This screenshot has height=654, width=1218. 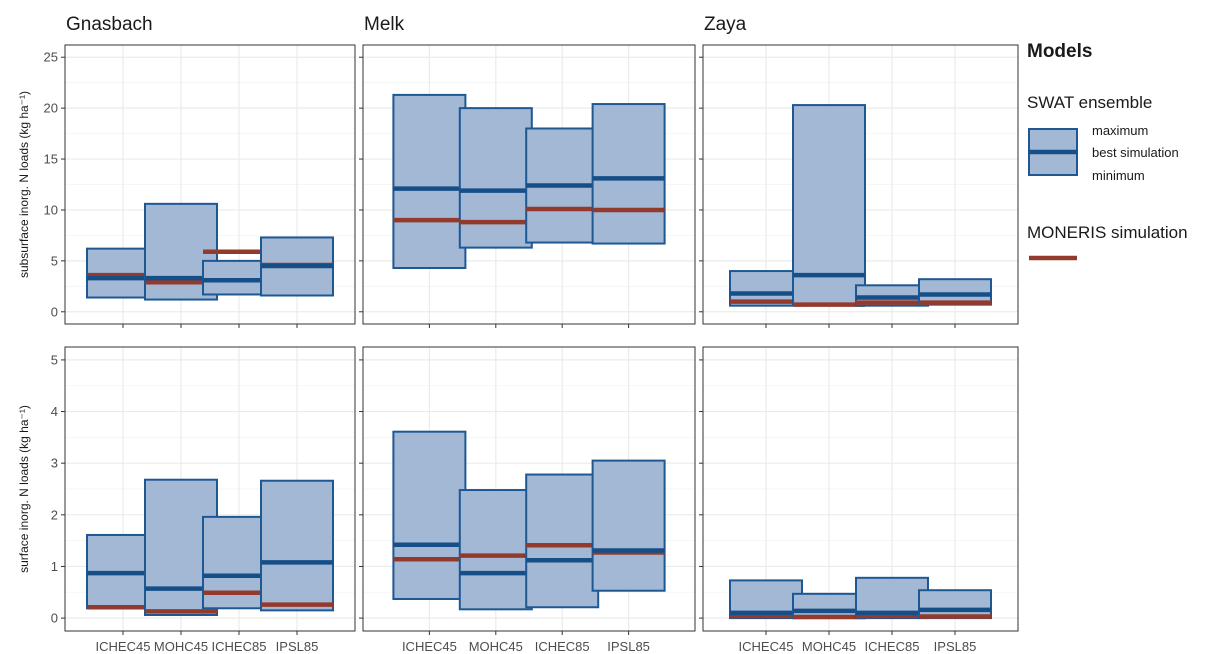 What do you see at coordinates (51, 209) in the screenshot?
I see `y-tick-label: 10` at bounding box center [51, 209].